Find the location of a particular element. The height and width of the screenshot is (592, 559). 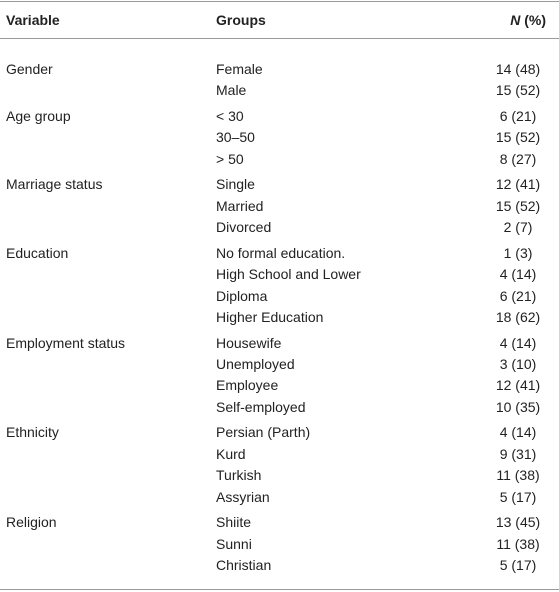

group-cell: > 50 is located at coordinates (230, 158).